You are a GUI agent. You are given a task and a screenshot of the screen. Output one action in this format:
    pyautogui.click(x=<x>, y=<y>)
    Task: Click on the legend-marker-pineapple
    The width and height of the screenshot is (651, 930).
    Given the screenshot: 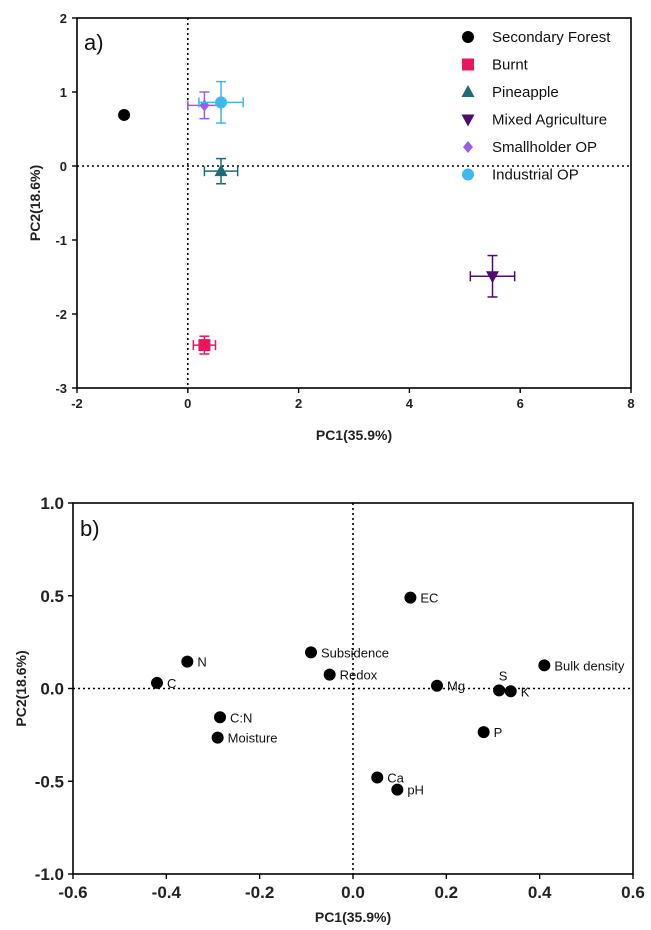 What is the action you would take?
    pyautogui.click(x=468, y=91)
    